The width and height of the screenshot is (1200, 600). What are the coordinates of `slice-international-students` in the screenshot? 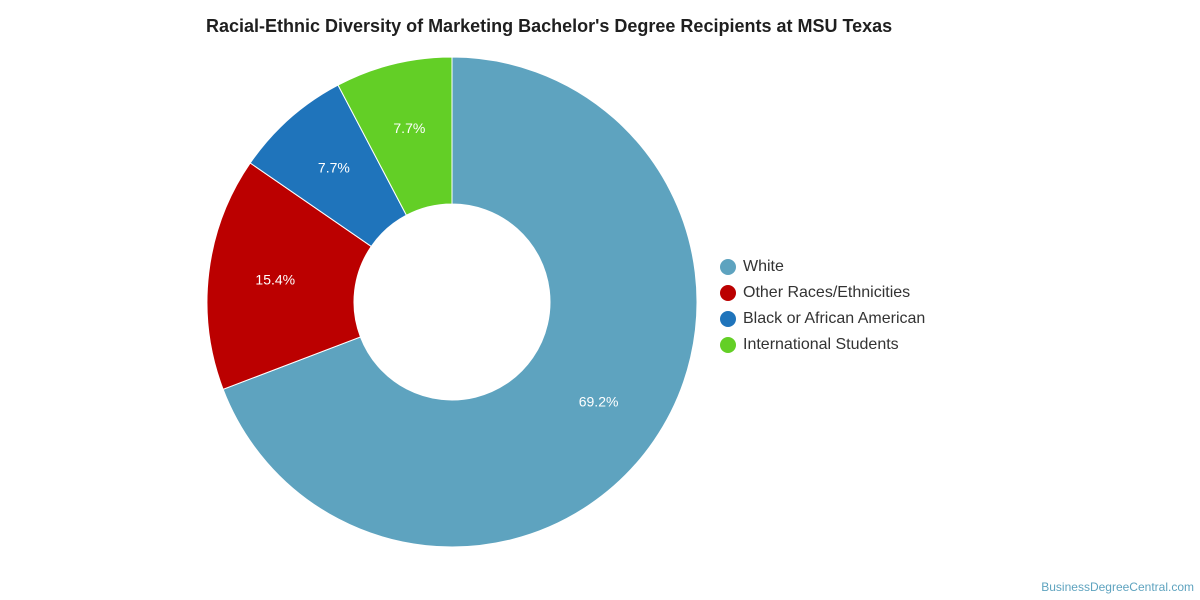 It's located at (395, 136).